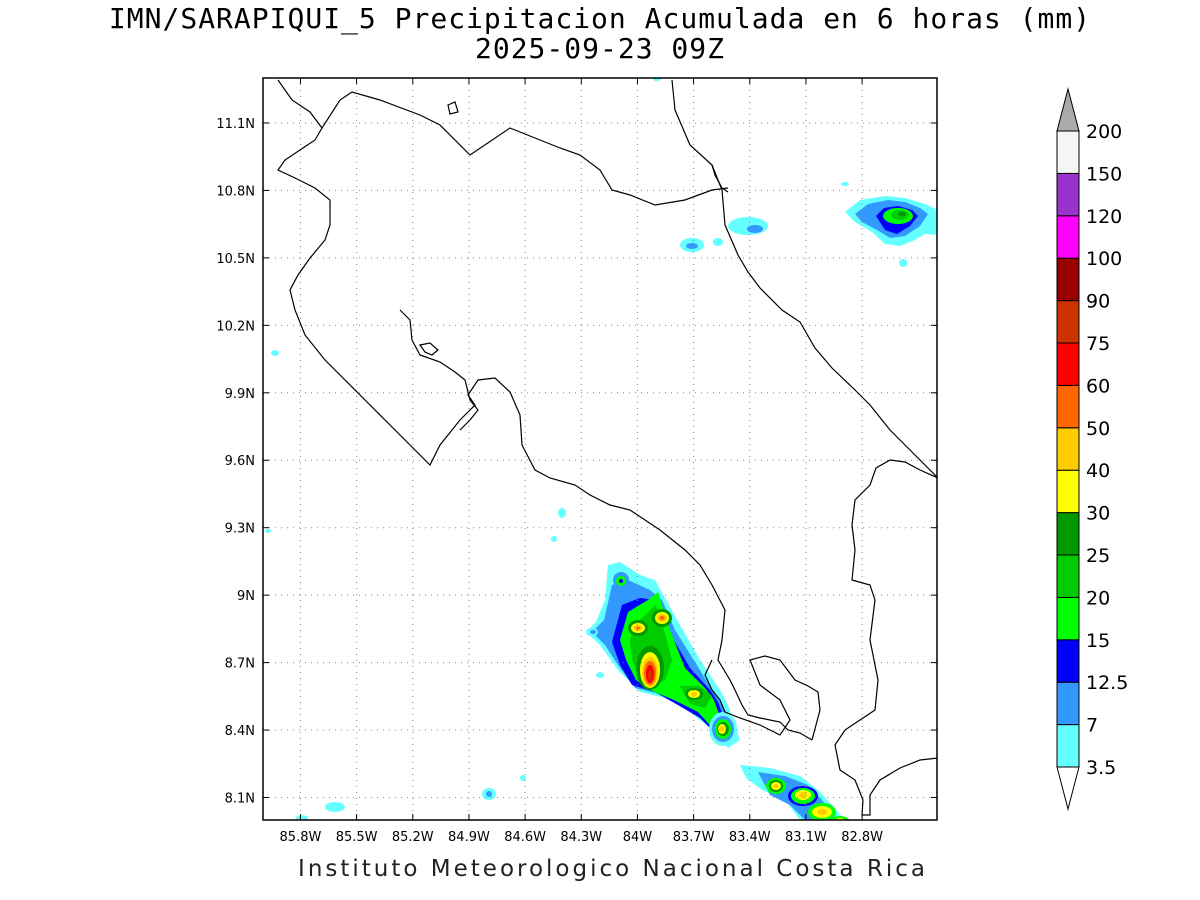  Describe the element at coordinates (862, 837) in the screenshot. I see `lon-label: 82.8W` at that location.